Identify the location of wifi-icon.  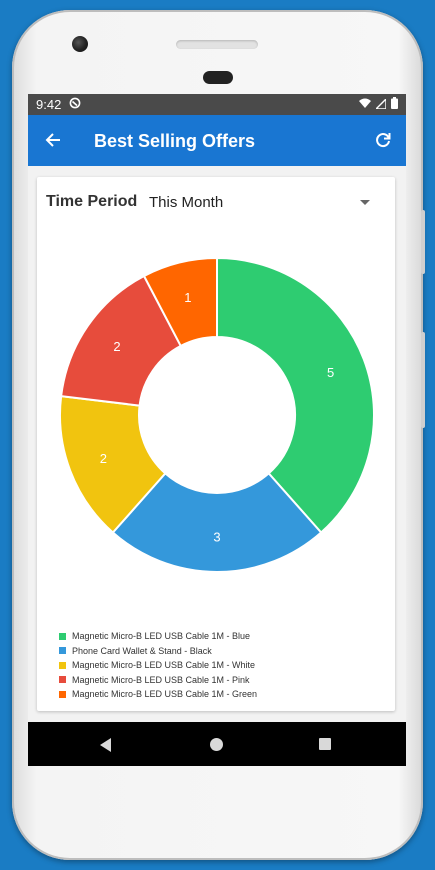
(365, 104).